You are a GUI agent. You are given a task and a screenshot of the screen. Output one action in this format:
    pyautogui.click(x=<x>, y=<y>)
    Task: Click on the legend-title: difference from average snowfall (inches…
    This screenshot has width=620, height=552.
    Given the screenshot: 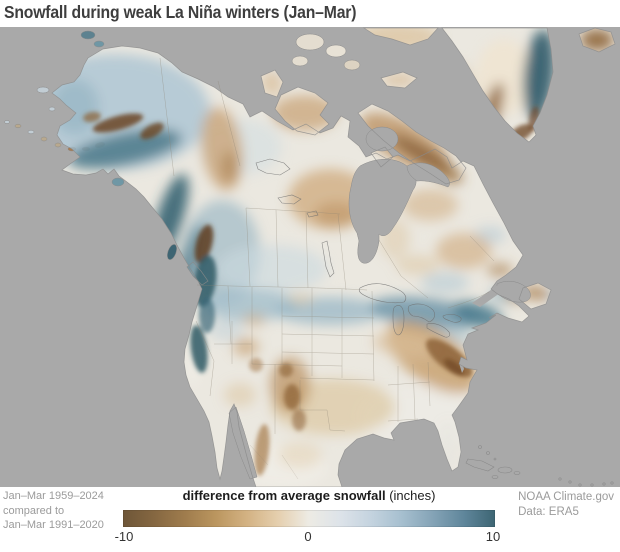 What is the action you would take?
    pyautogui.click(x=309, y=495)
    